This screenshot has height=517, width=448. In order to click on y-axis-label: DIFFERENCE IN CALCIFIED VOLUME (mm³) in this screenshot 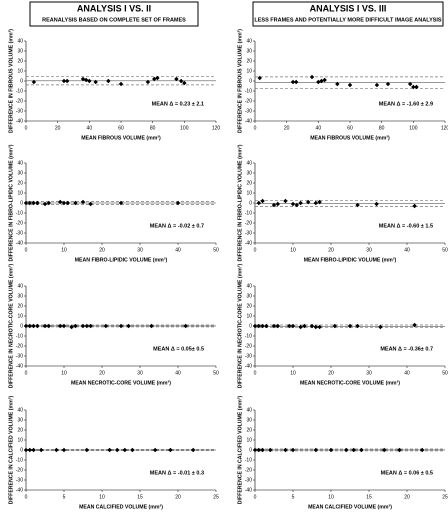, I will do `click(11, 450)`.